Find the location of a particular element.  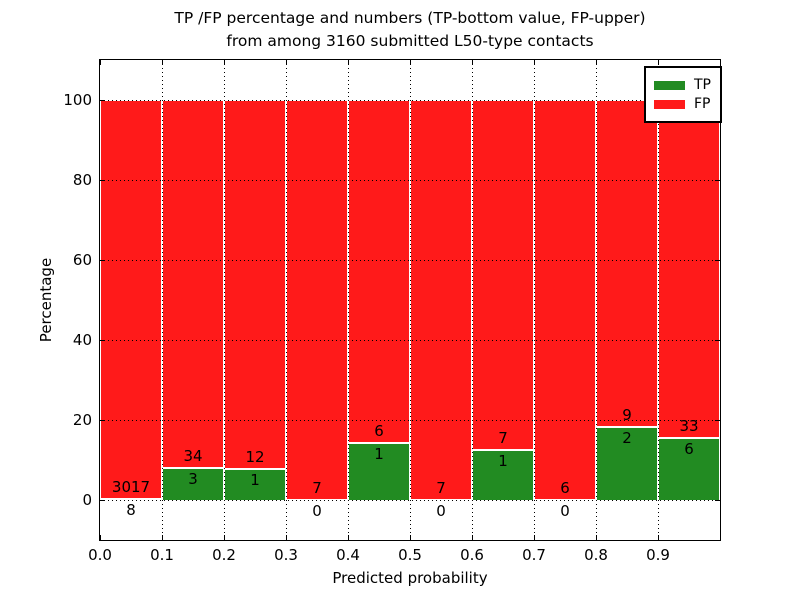

x-tick-label-0.2: 0.2 is located at coordinates (224, 555).